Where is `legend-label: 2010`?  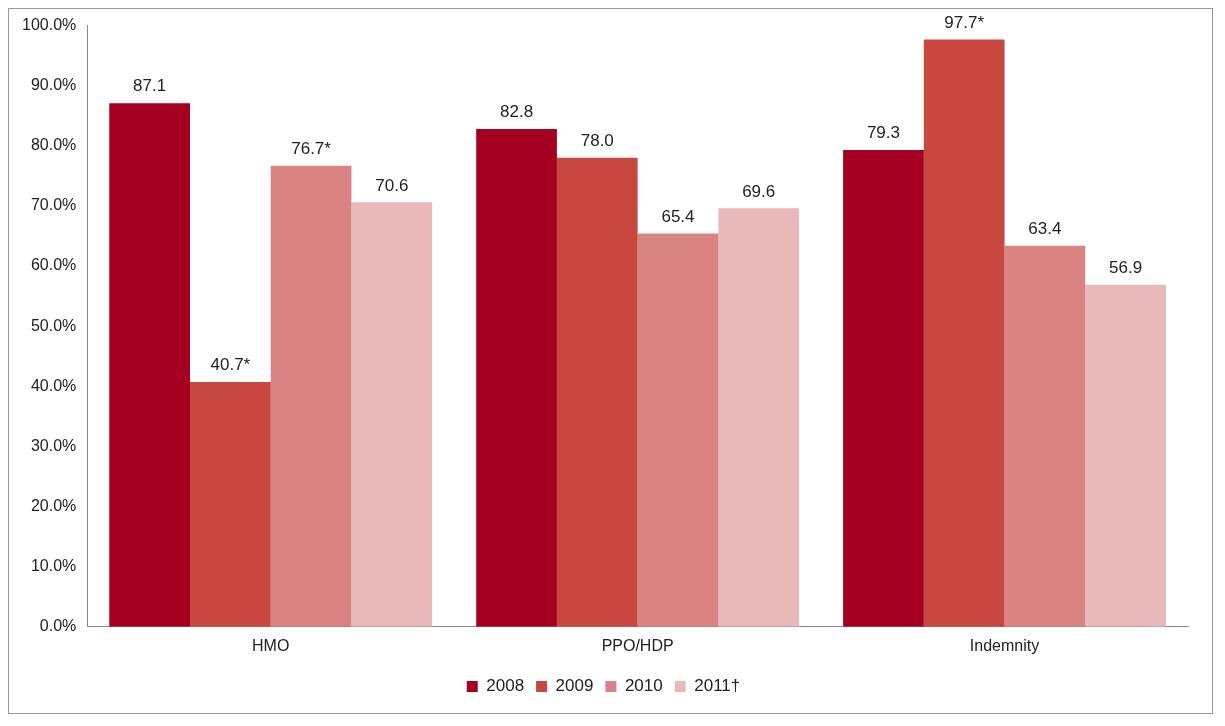
legend-label: 2010 is located at coordinates (643, 686).